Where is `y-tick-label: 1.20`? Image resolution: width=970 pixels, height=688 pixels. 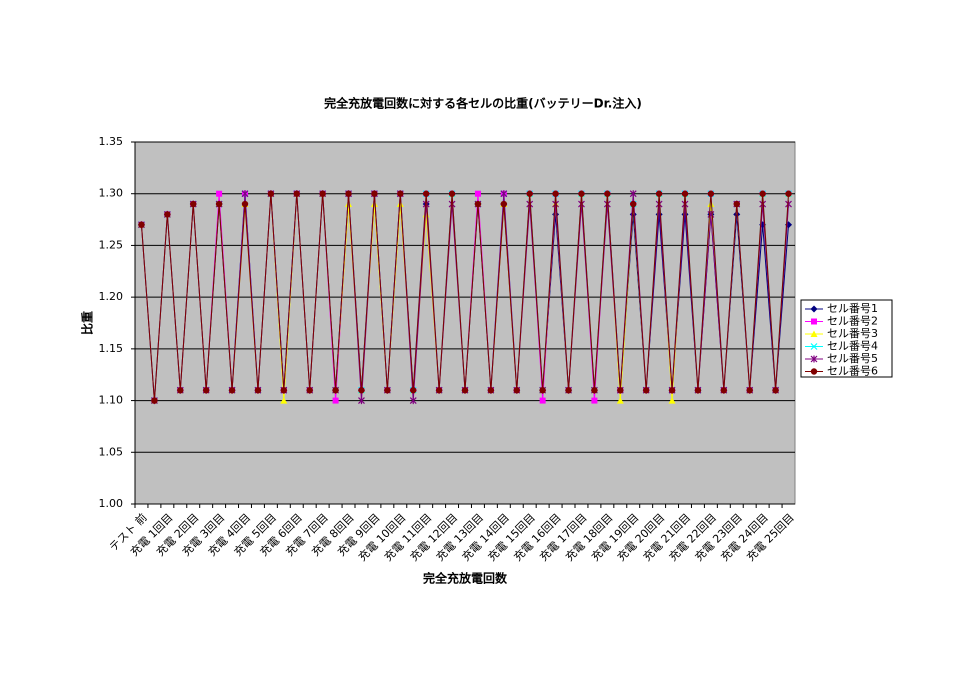
y-tick-label: 1.20 is located at coordinates (111, 296).